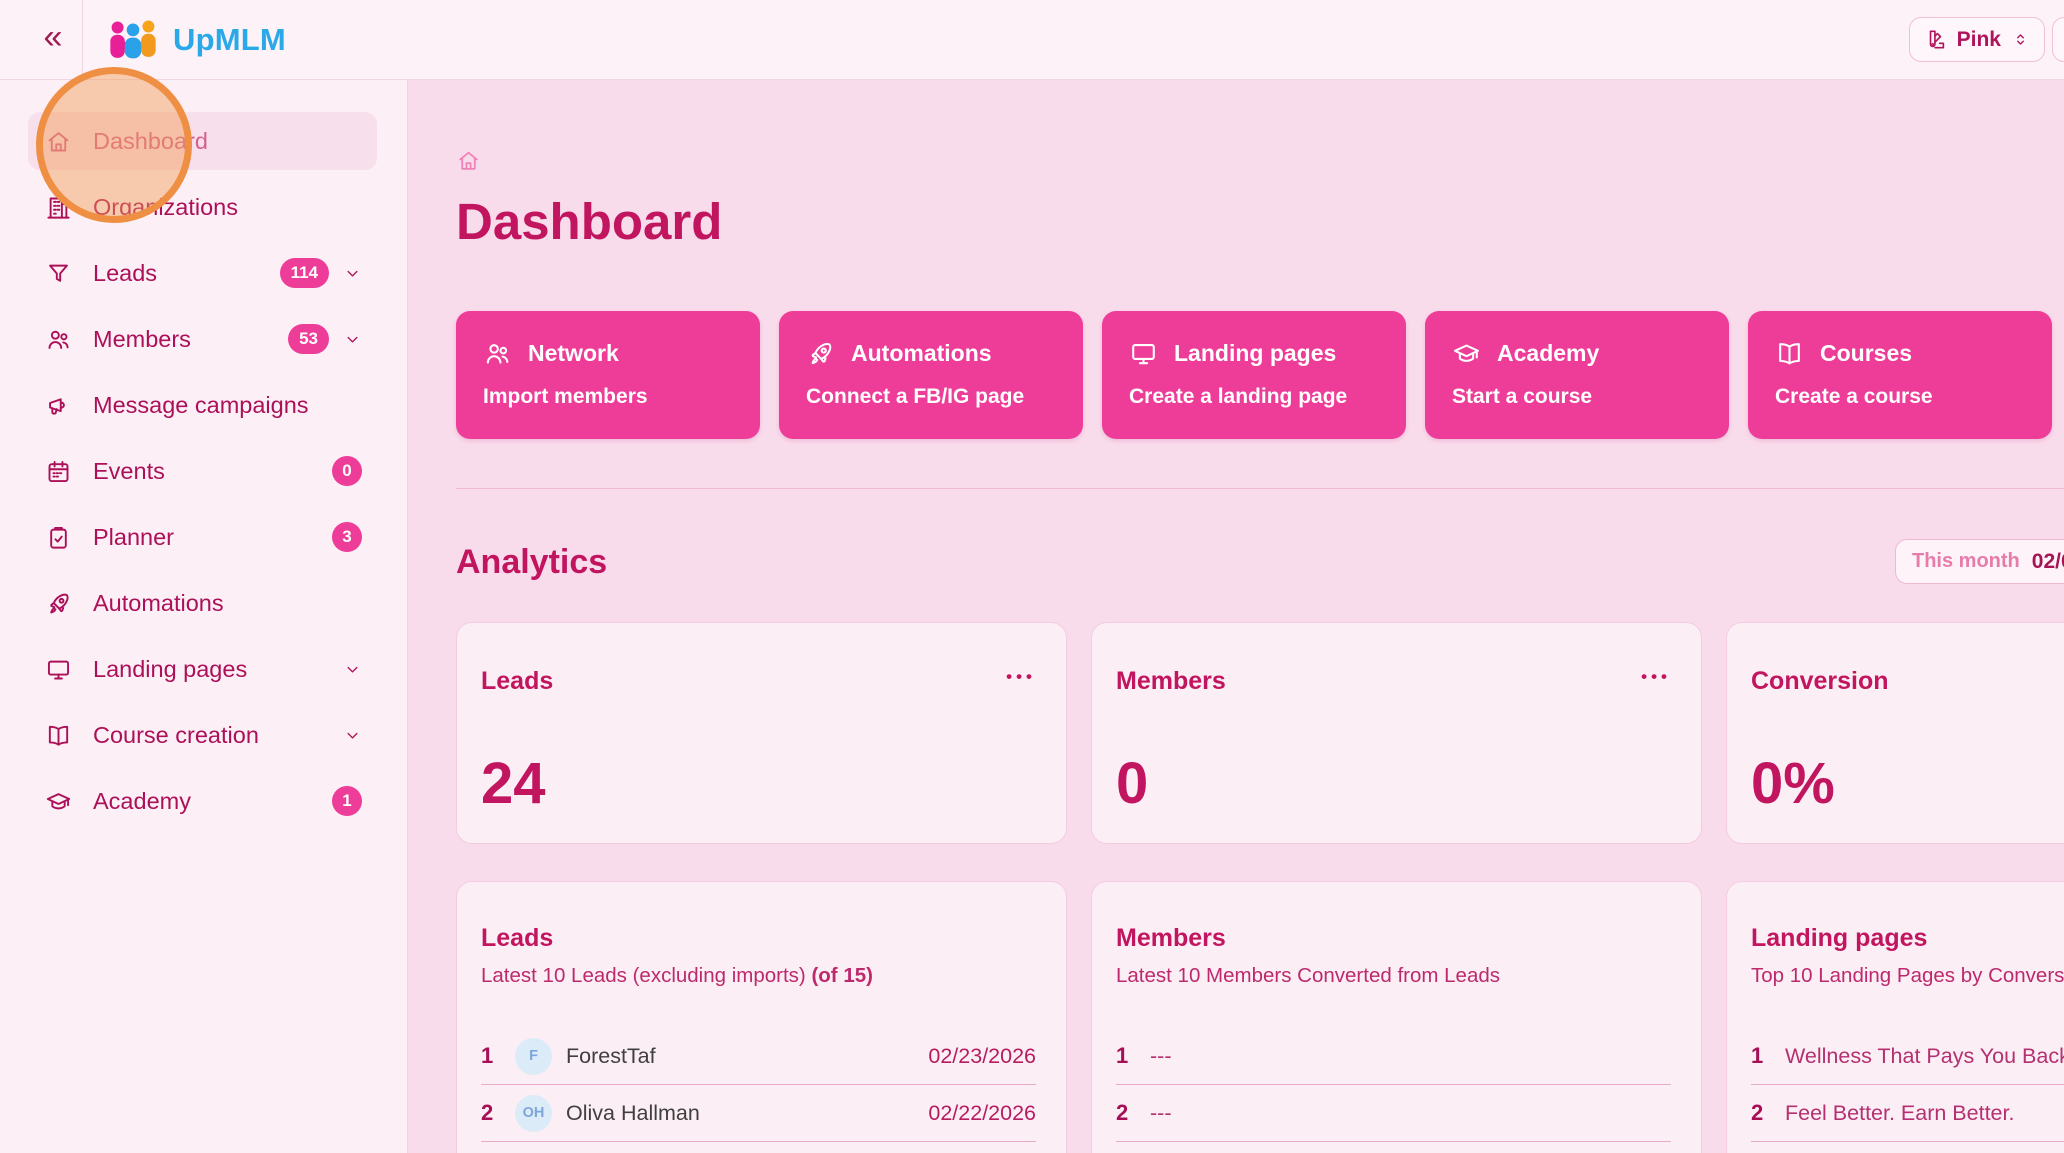 The height and width of the screenshot is (1153, 2064). I want to click on brand-logo: UpMLM, so click(196, 40).